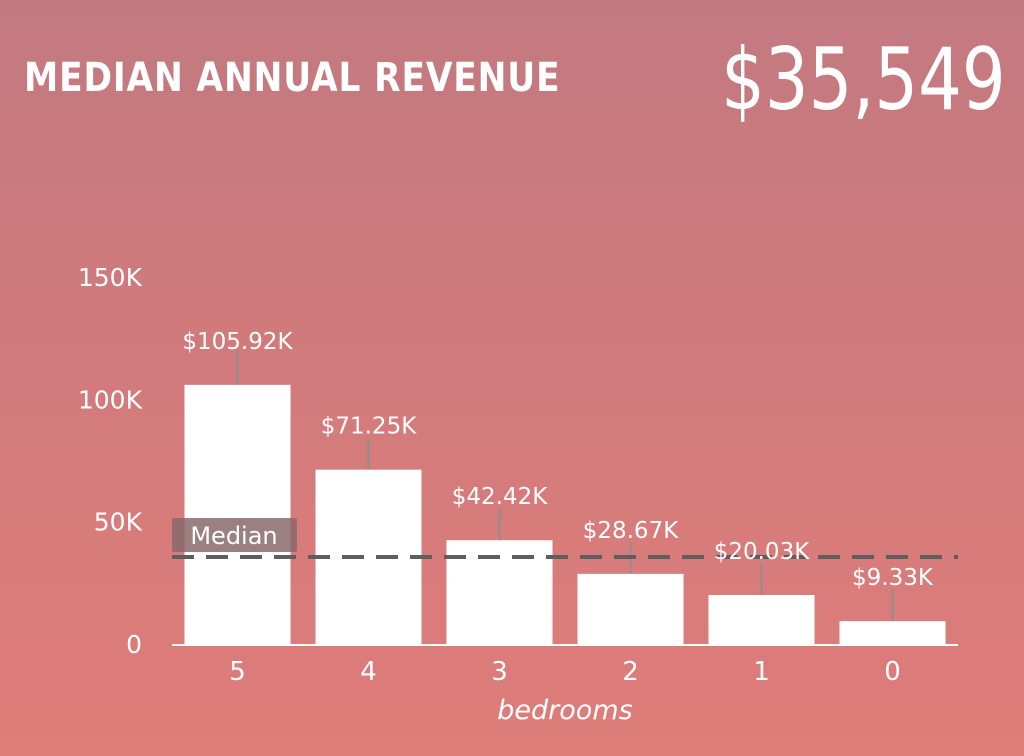 The height and width of the screenshot is (756, 1024). I want to click on data-label: $28.67K, so click(631, 531).